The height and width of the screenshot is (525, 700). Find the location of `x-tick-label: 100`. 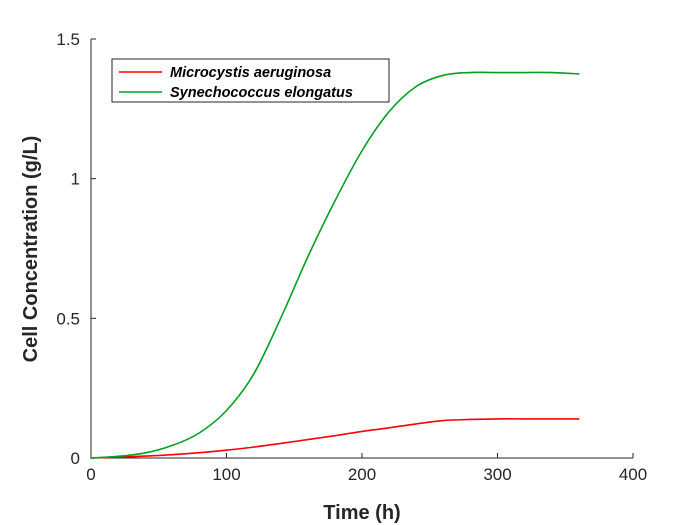

x-tick-label: 100 is located at coordinates (226, 474).